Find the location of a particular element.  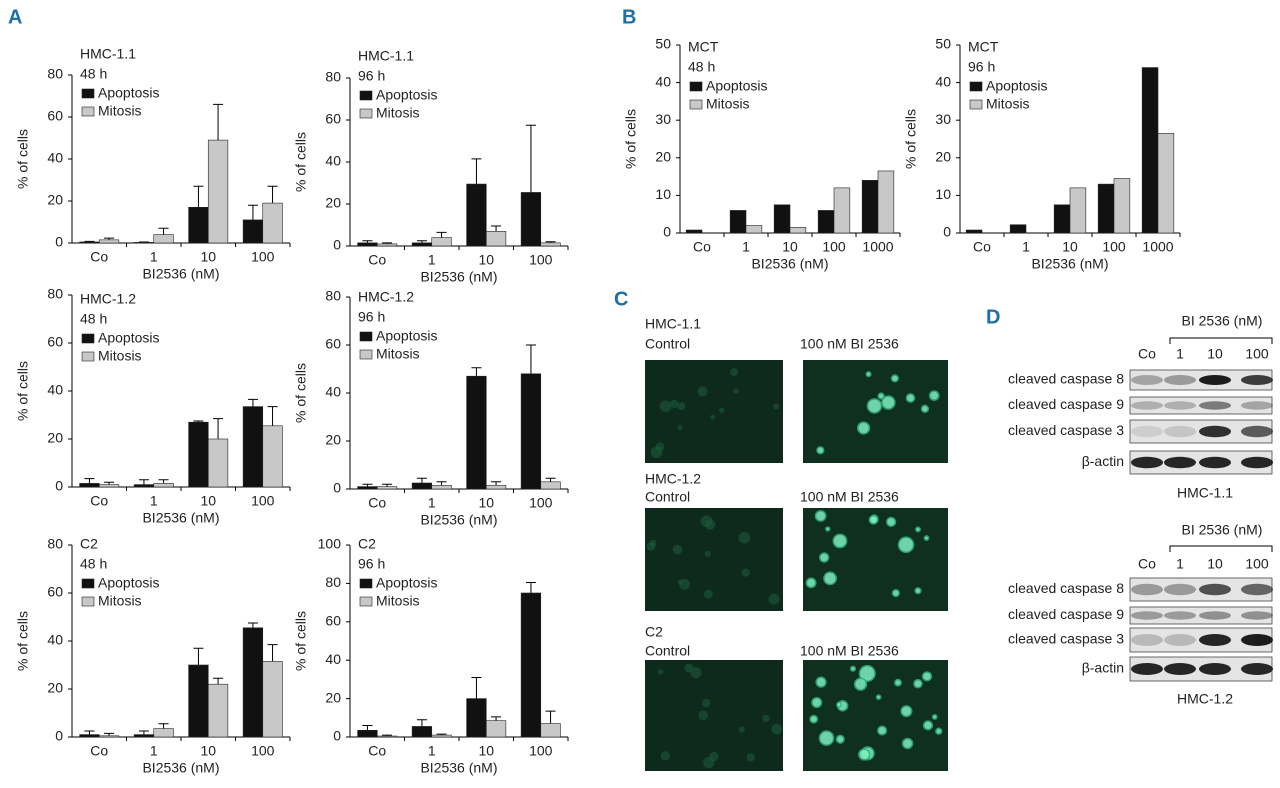

lane-label: 100 is located at coordinates (1257, 354).